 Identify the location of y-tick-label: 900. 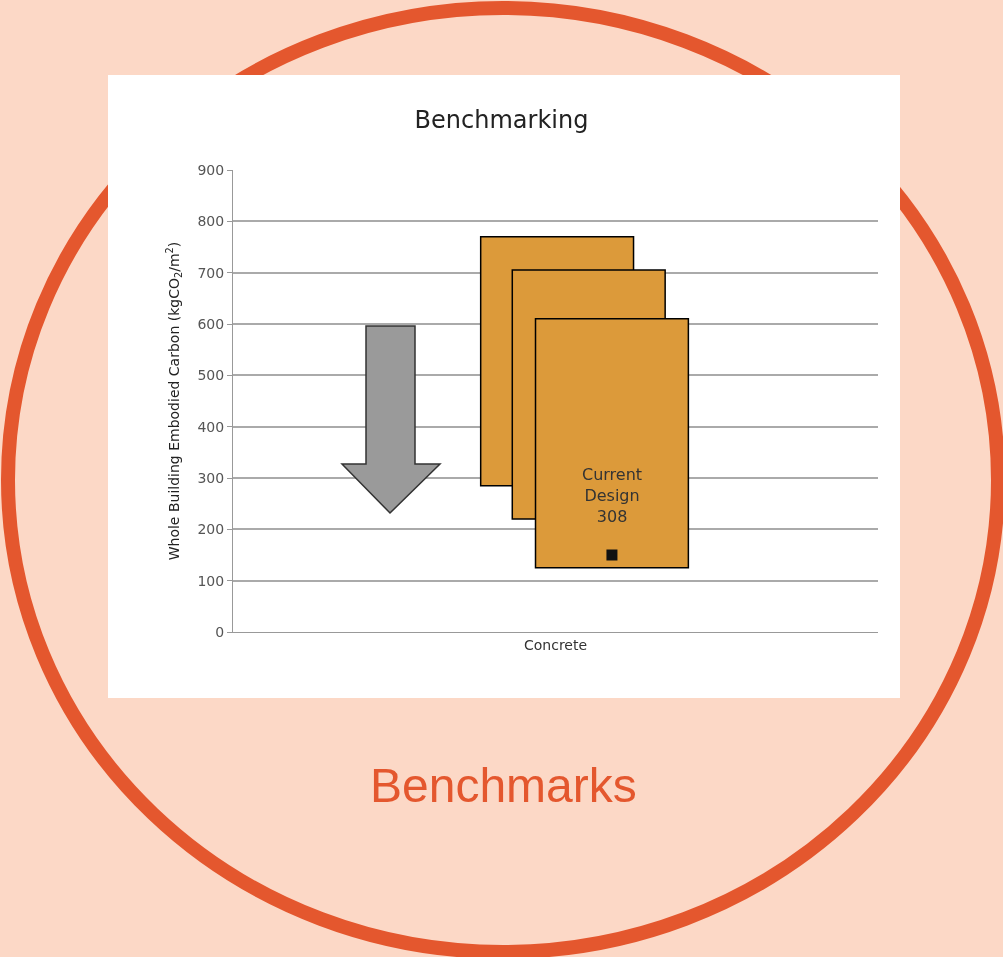
(211, 169).